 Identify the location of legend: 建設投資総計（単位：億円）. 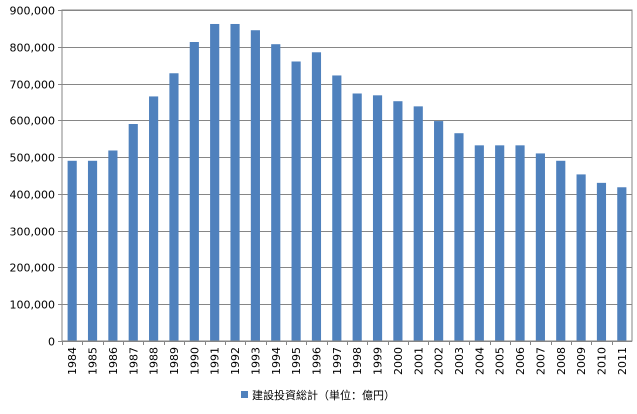
(318, 395).